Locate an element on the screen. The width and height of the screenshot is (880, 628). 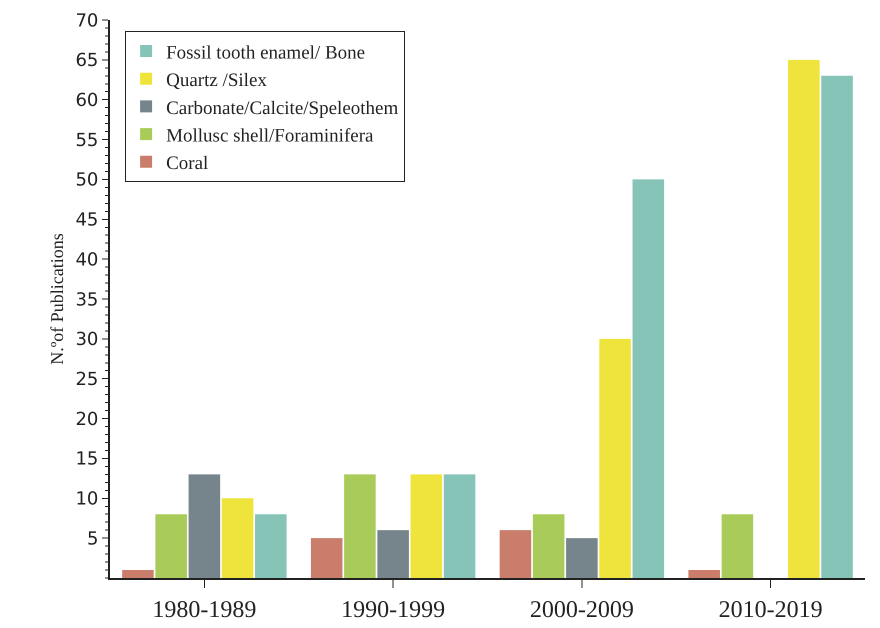
y-tick-label: 40 is located at coordinates (86, 259).